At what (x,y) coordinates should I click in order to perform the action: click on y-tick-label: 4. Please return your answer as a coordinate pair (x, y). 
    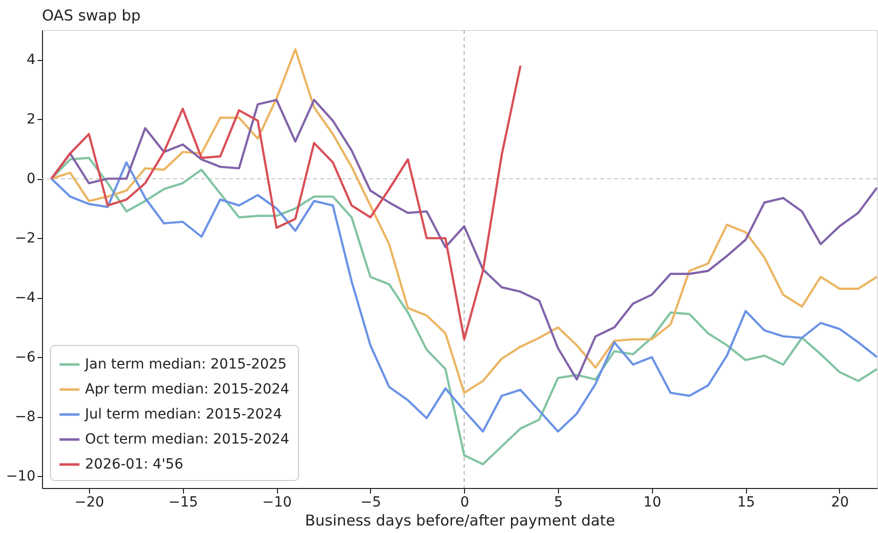
    Looking at the image, I should click on (31, 60).